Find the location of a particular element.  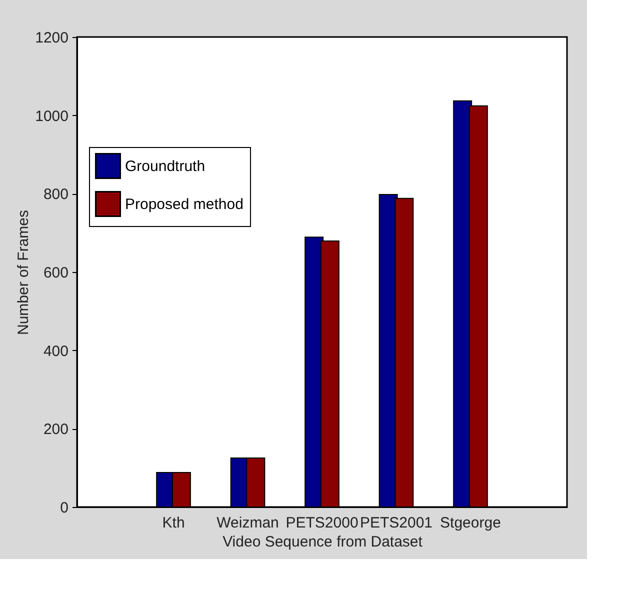

x-axis-title: Video Sequence from Dataset is located at coordinates (323, 542).